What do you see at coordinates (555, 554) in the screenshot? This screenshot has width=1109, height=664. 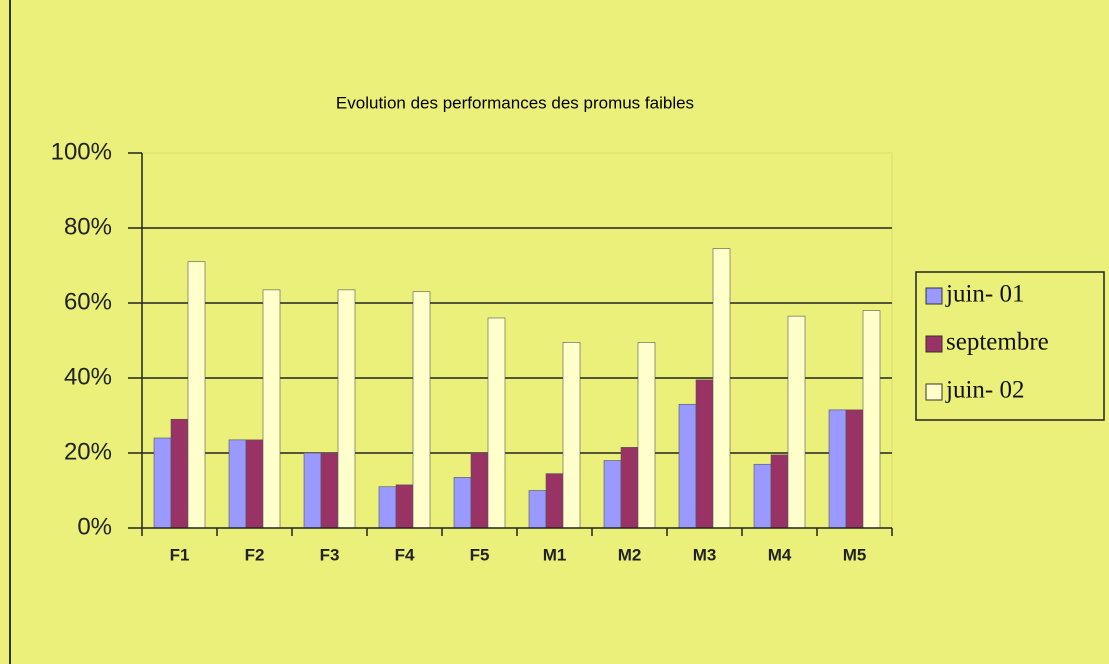 I see `x-tick-label: M1` at bounding box center [555, 554].